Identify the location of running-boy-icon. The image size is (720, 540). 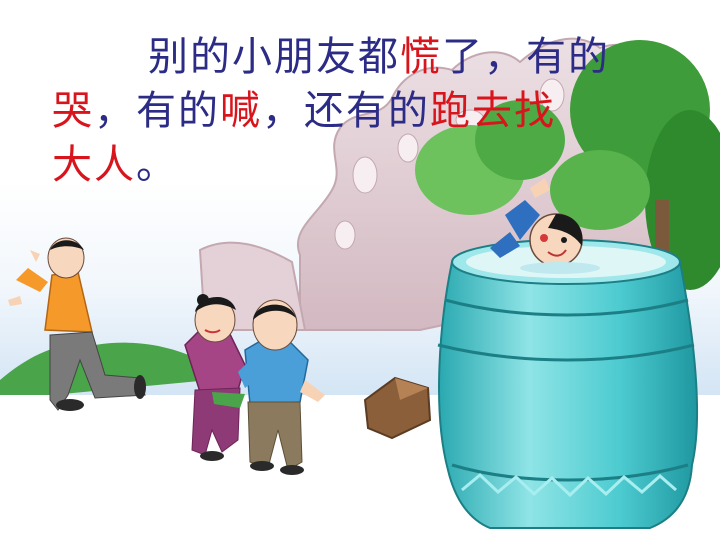
(77, 324).